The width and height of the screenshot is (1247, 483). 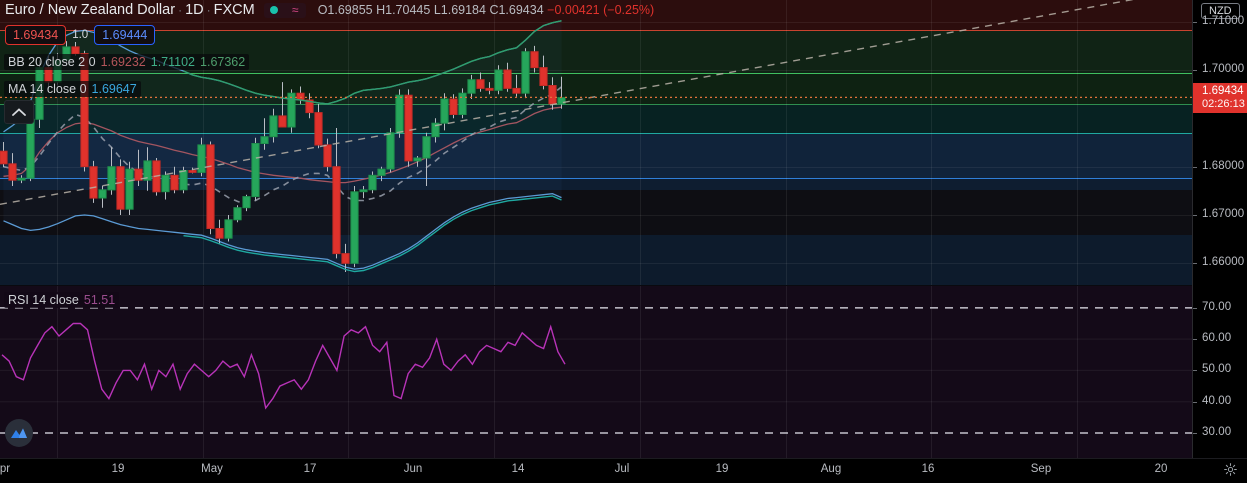 What do you see at coordinates (173, 62) in the screenshot?
I see `bb-upper-value: 1.71102` at bounding box center [173, 62].